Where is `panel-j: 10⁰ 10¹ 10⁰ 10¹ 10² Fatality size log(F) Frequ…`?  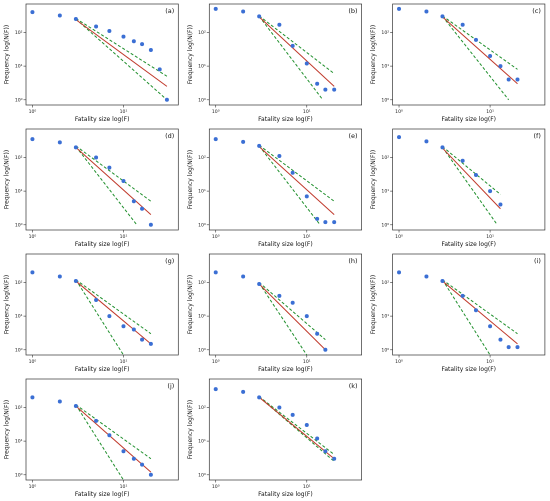
panel-j: 10⁰ 10¹ 10⁰ 10¹ 10² Fatality size log(F) Frequ… is located at coordinates (91, 438).